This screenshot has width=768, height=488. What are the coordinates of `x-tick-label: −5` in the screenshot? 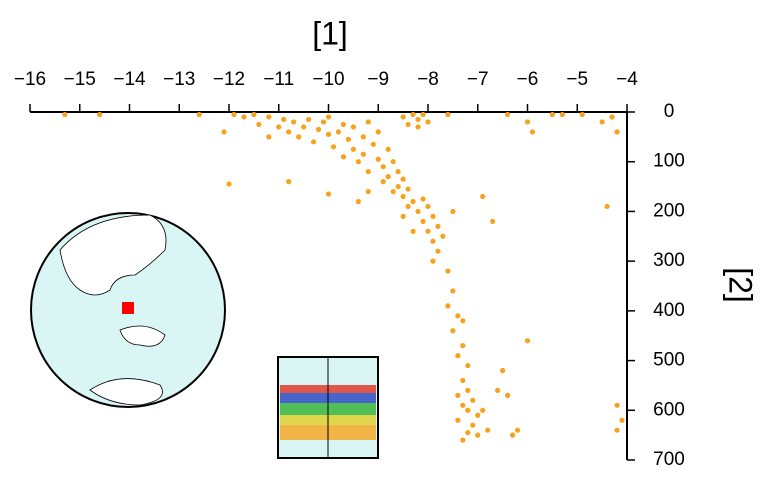 It's located at (577, 79).